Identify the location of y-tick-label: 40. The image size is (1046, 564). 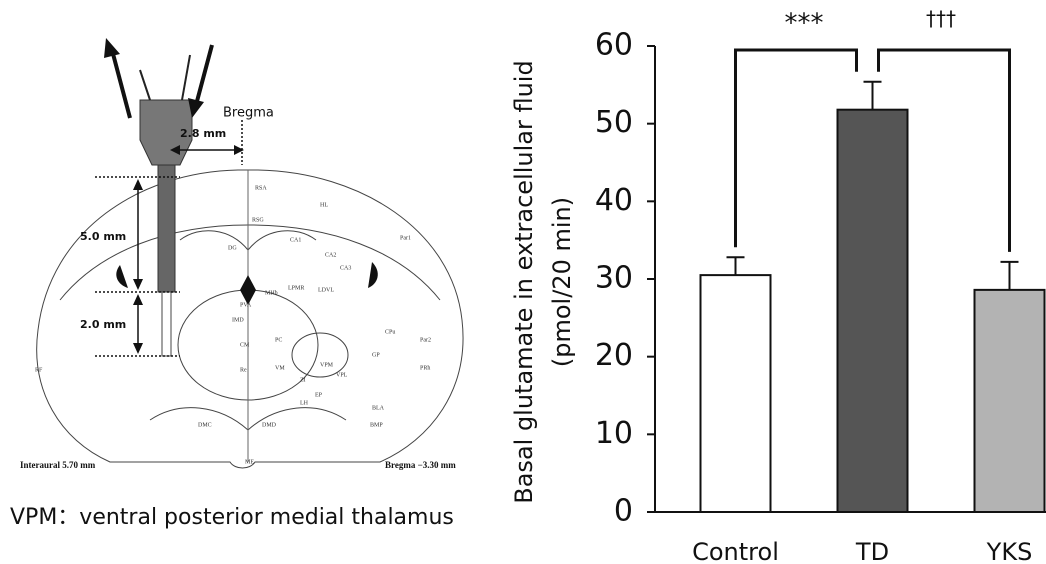
(614, 200).